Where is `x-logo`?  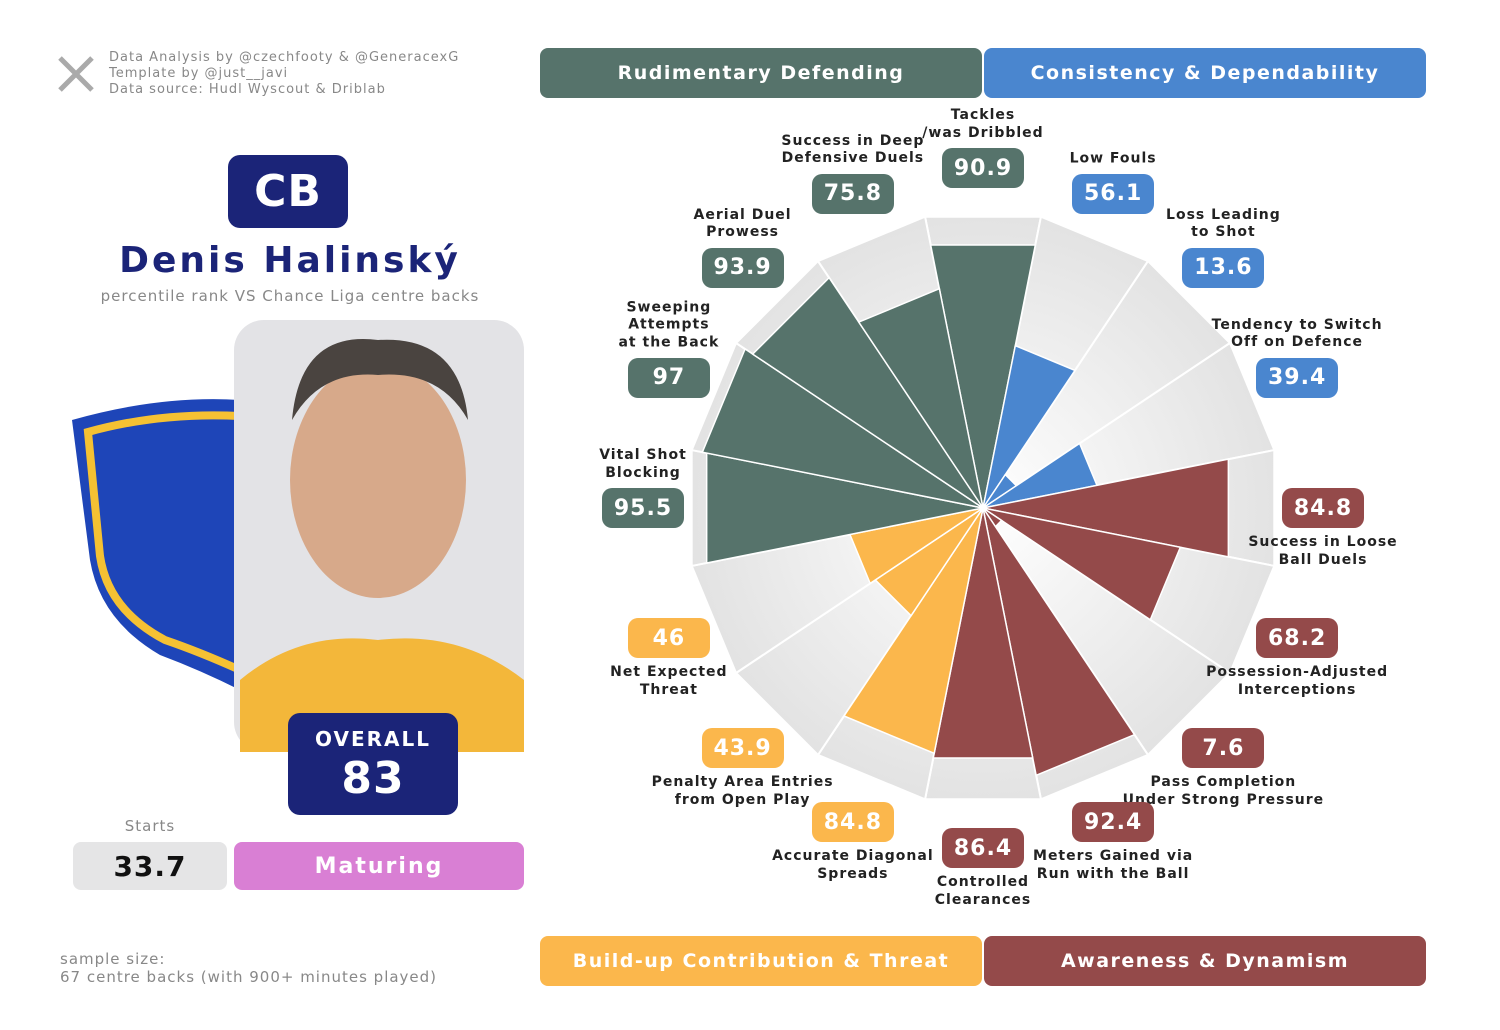
x-logo is located at coordinates (76, 74).